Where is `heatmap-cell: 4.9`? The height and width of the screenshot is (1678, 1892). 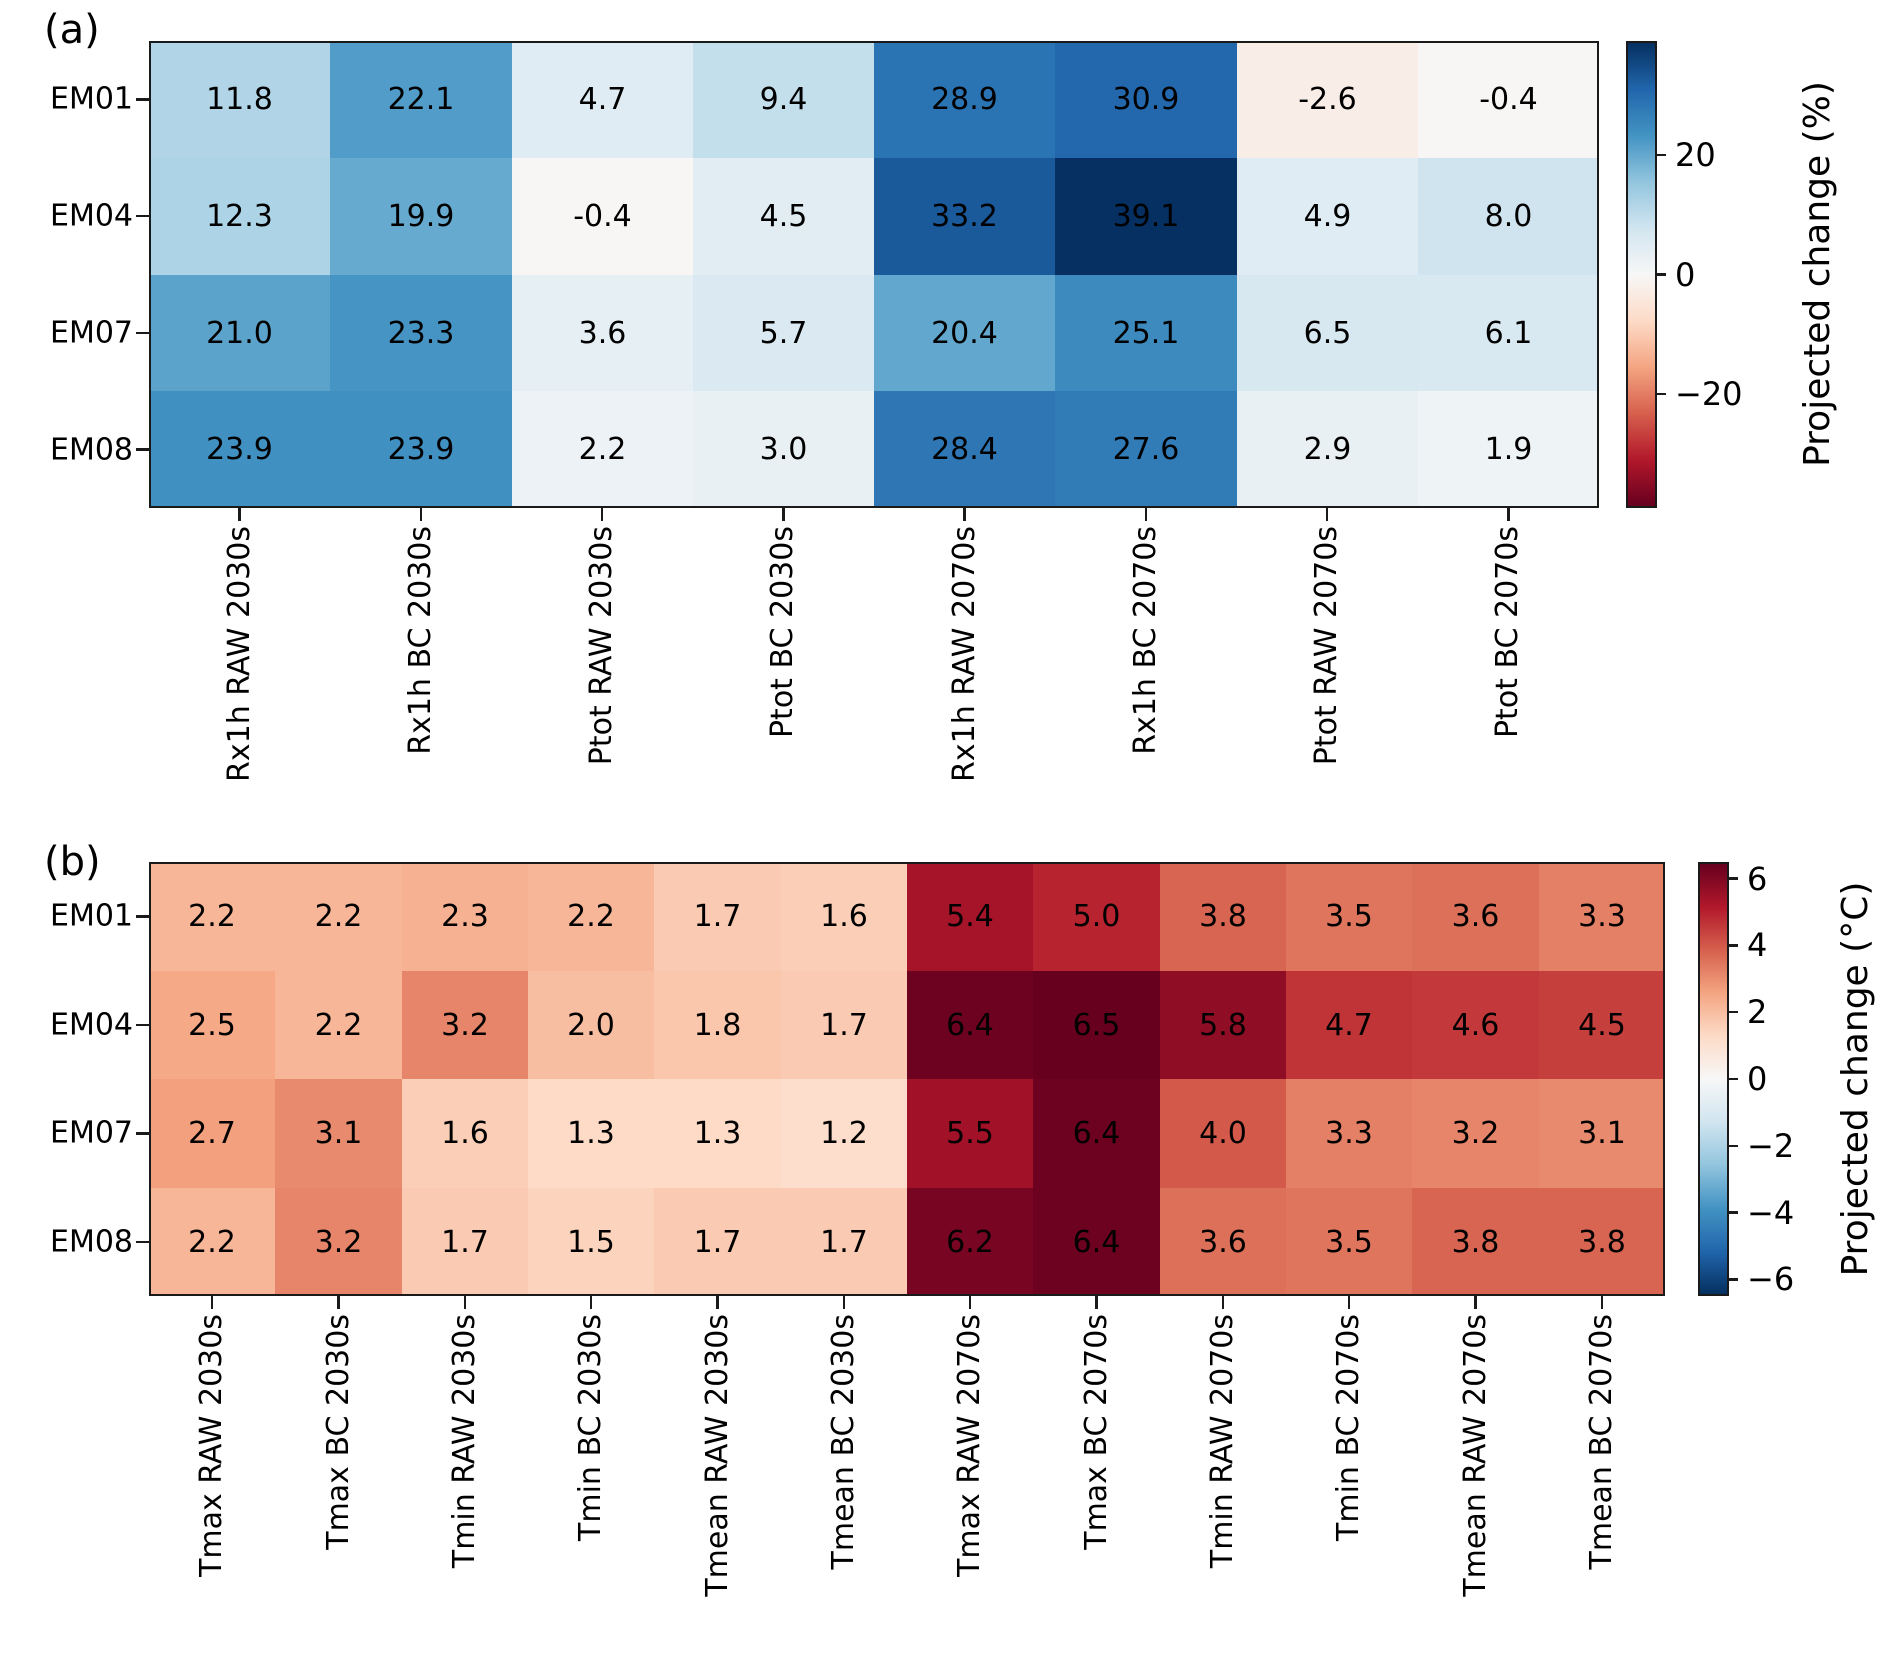
heatmap-cell: 4.9 is located at coordinates (1327, 216).